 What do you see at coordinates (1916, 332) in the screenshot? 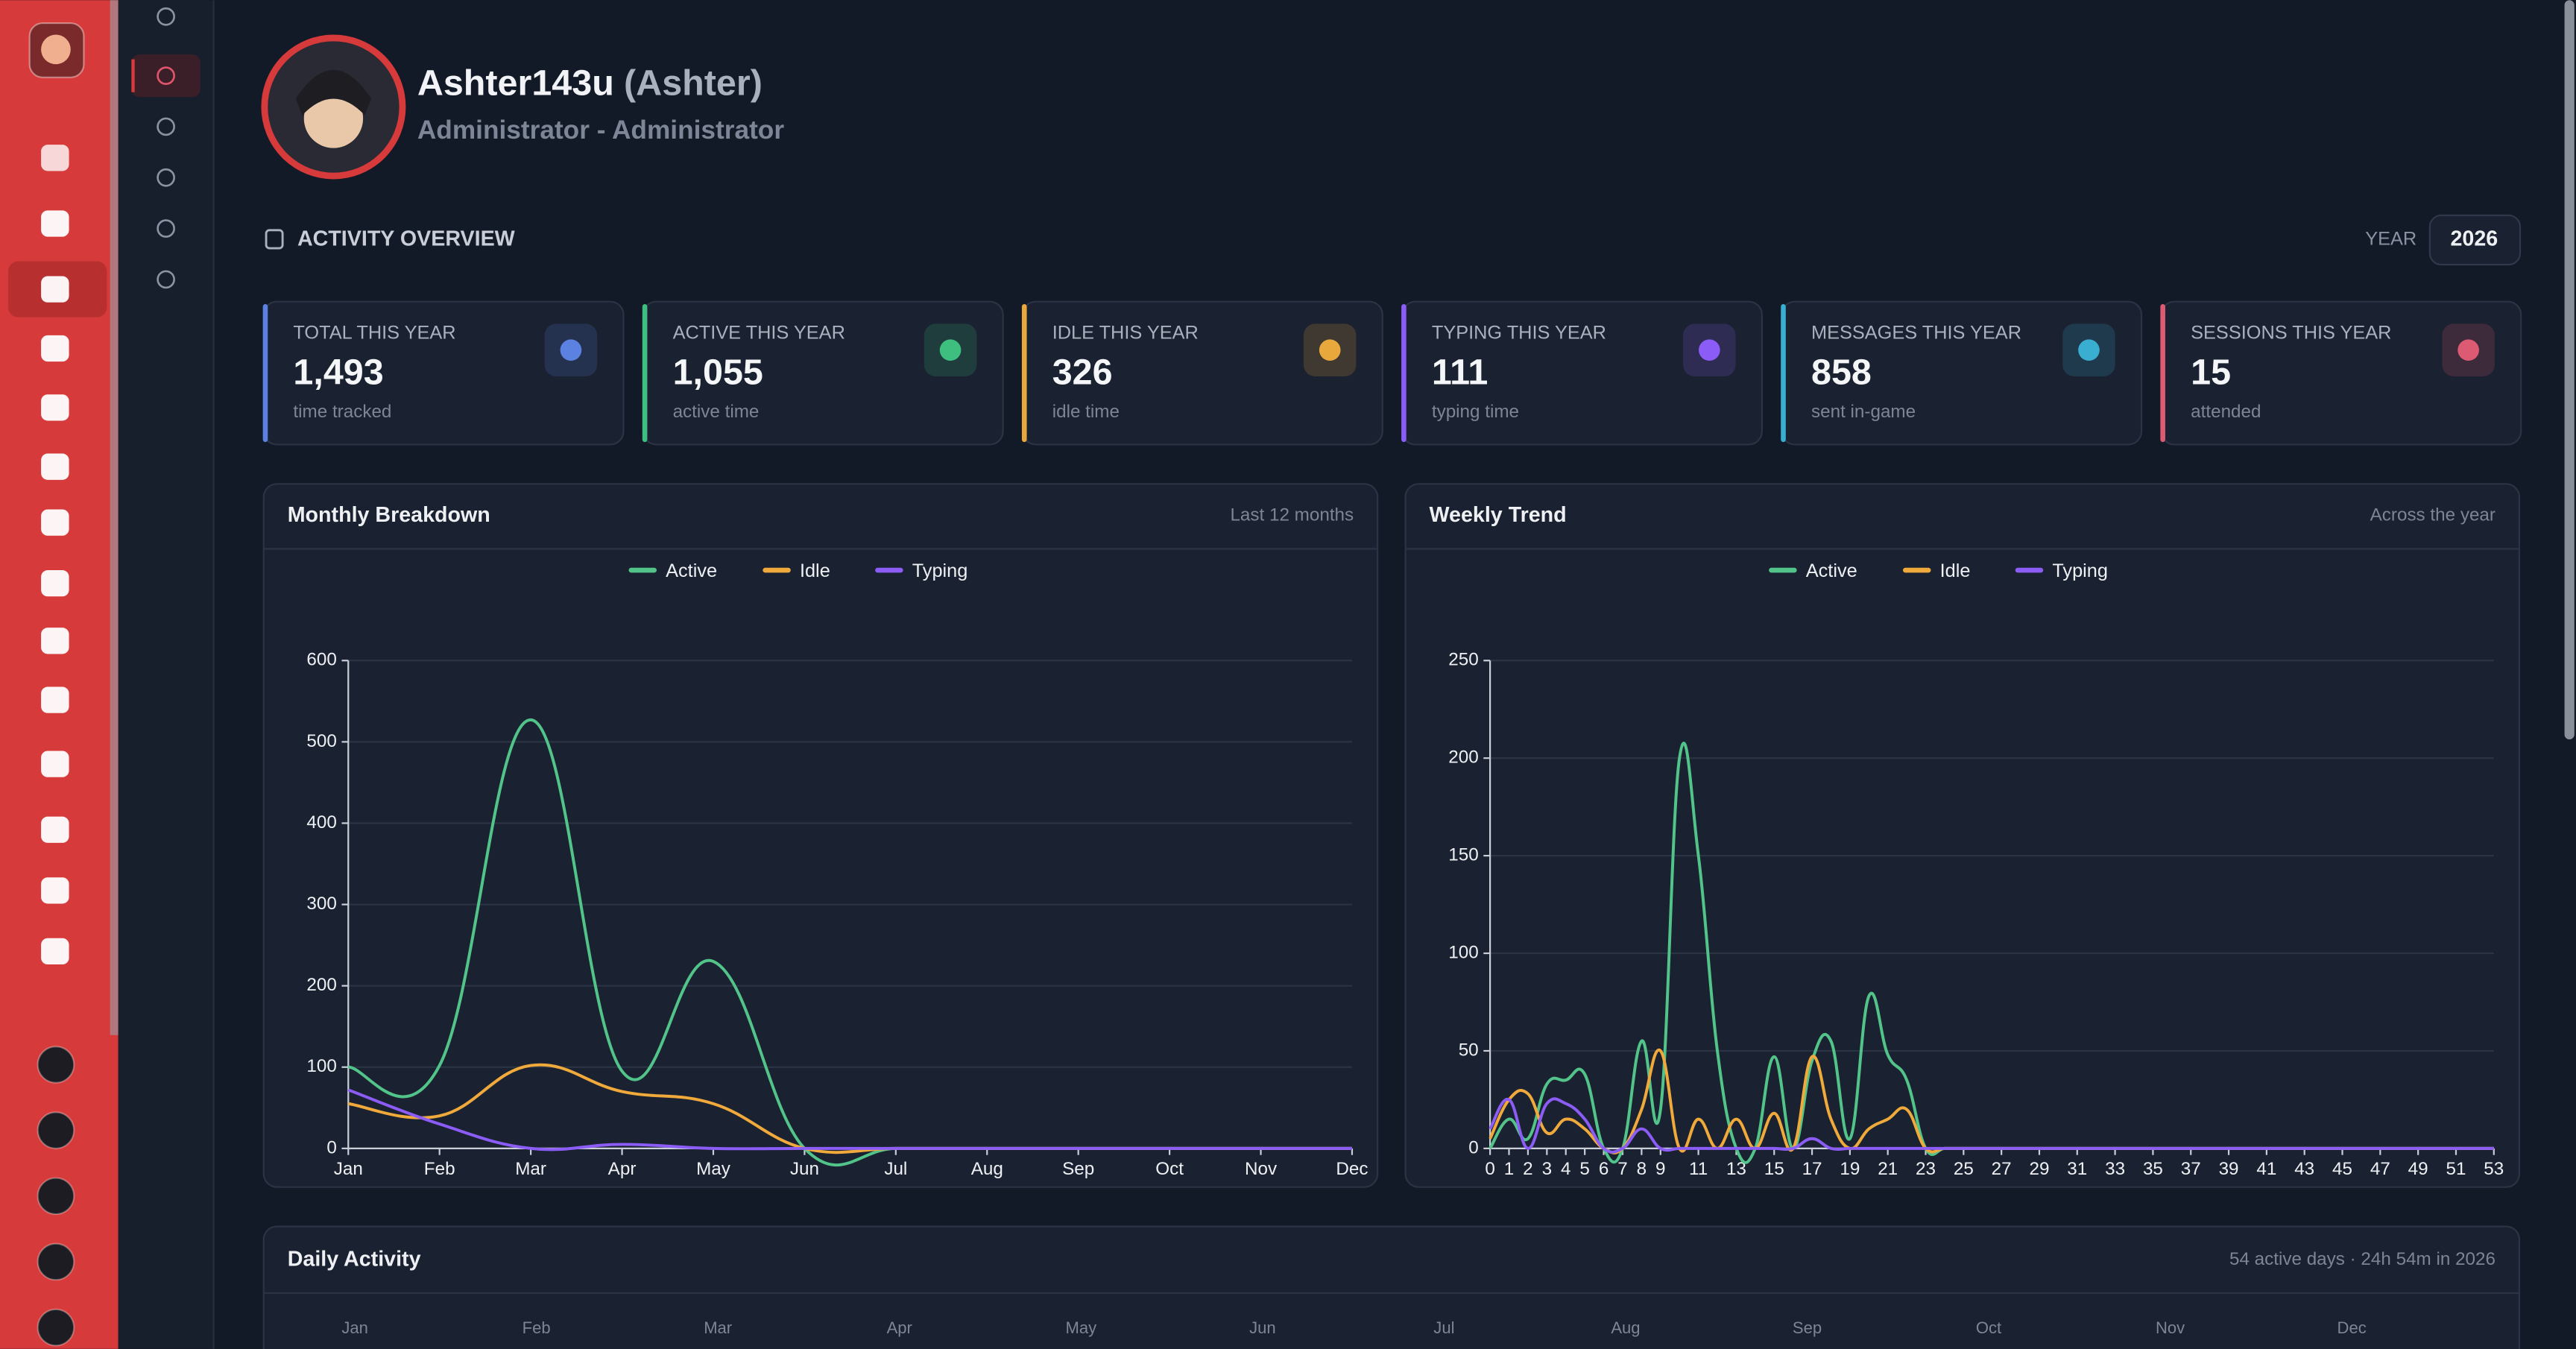
I see `stat-label: MESSAGES THIS YEAR` at bounding box center [1916, 332].